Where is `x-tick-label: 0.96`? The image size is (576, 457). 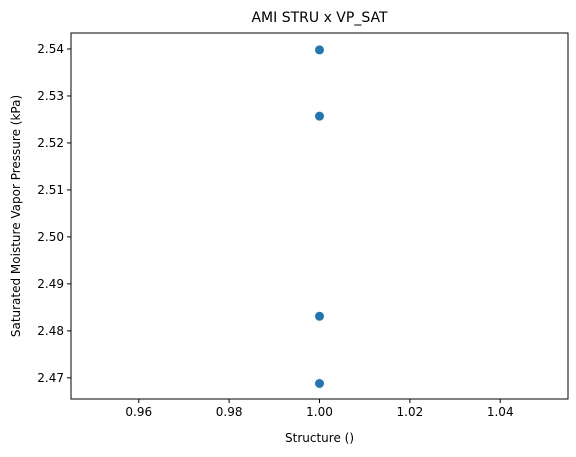 x-tick-label: 0.96 is located at coordinates (138, 412).